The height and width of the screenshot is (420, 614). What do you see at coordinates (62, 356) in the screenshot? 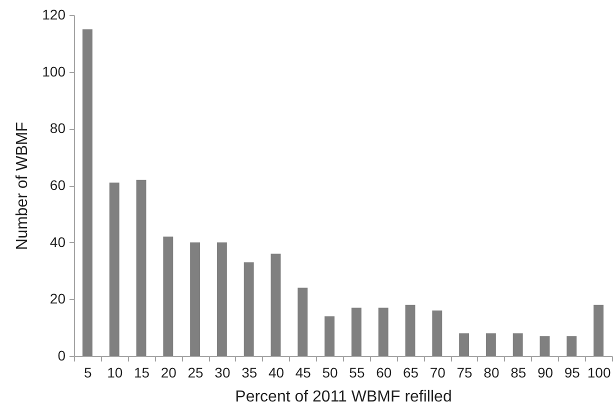
I see `y-tick-label: 0` at bounding box center [62, 356].